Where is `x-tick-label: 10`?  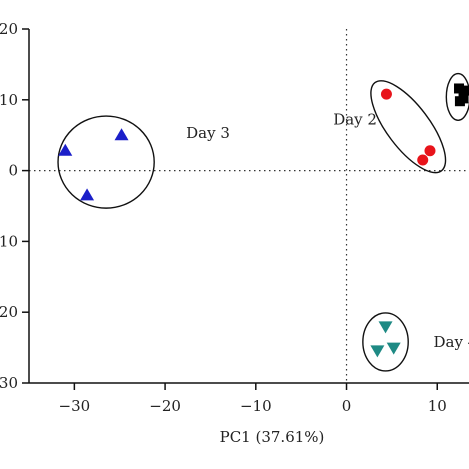 x-tick-label: 10 is located at coordinates (437, 406).